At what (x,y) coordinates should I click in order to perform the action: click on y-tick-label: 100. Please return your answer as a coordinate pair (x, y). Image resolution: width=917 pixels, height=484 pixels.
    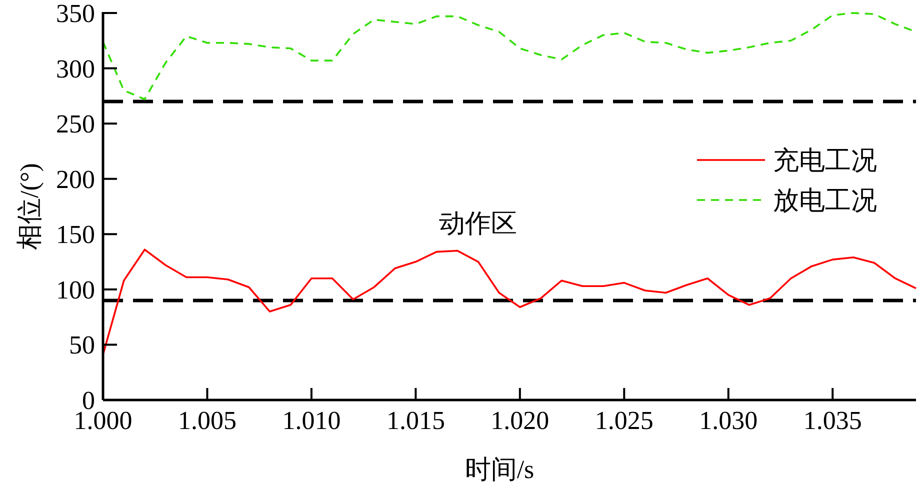
    Looking at the image, I should click on (75, 289).